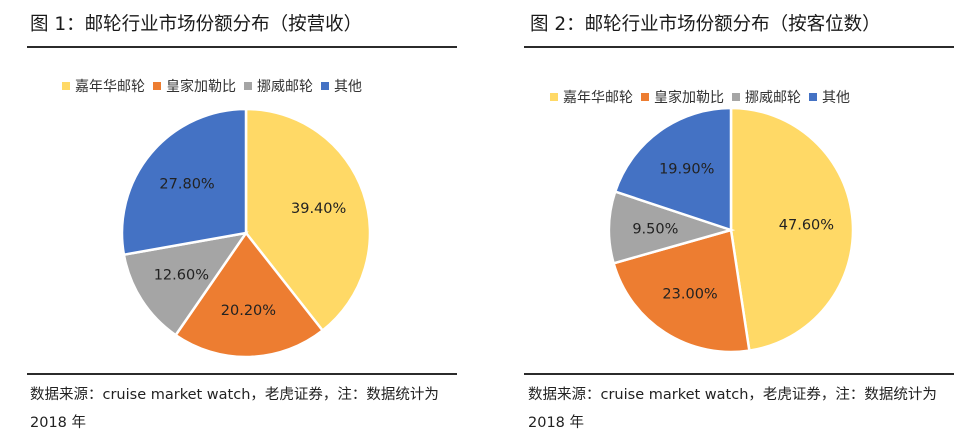  I want to click on data-label: 27.80%, so click(186, 185).